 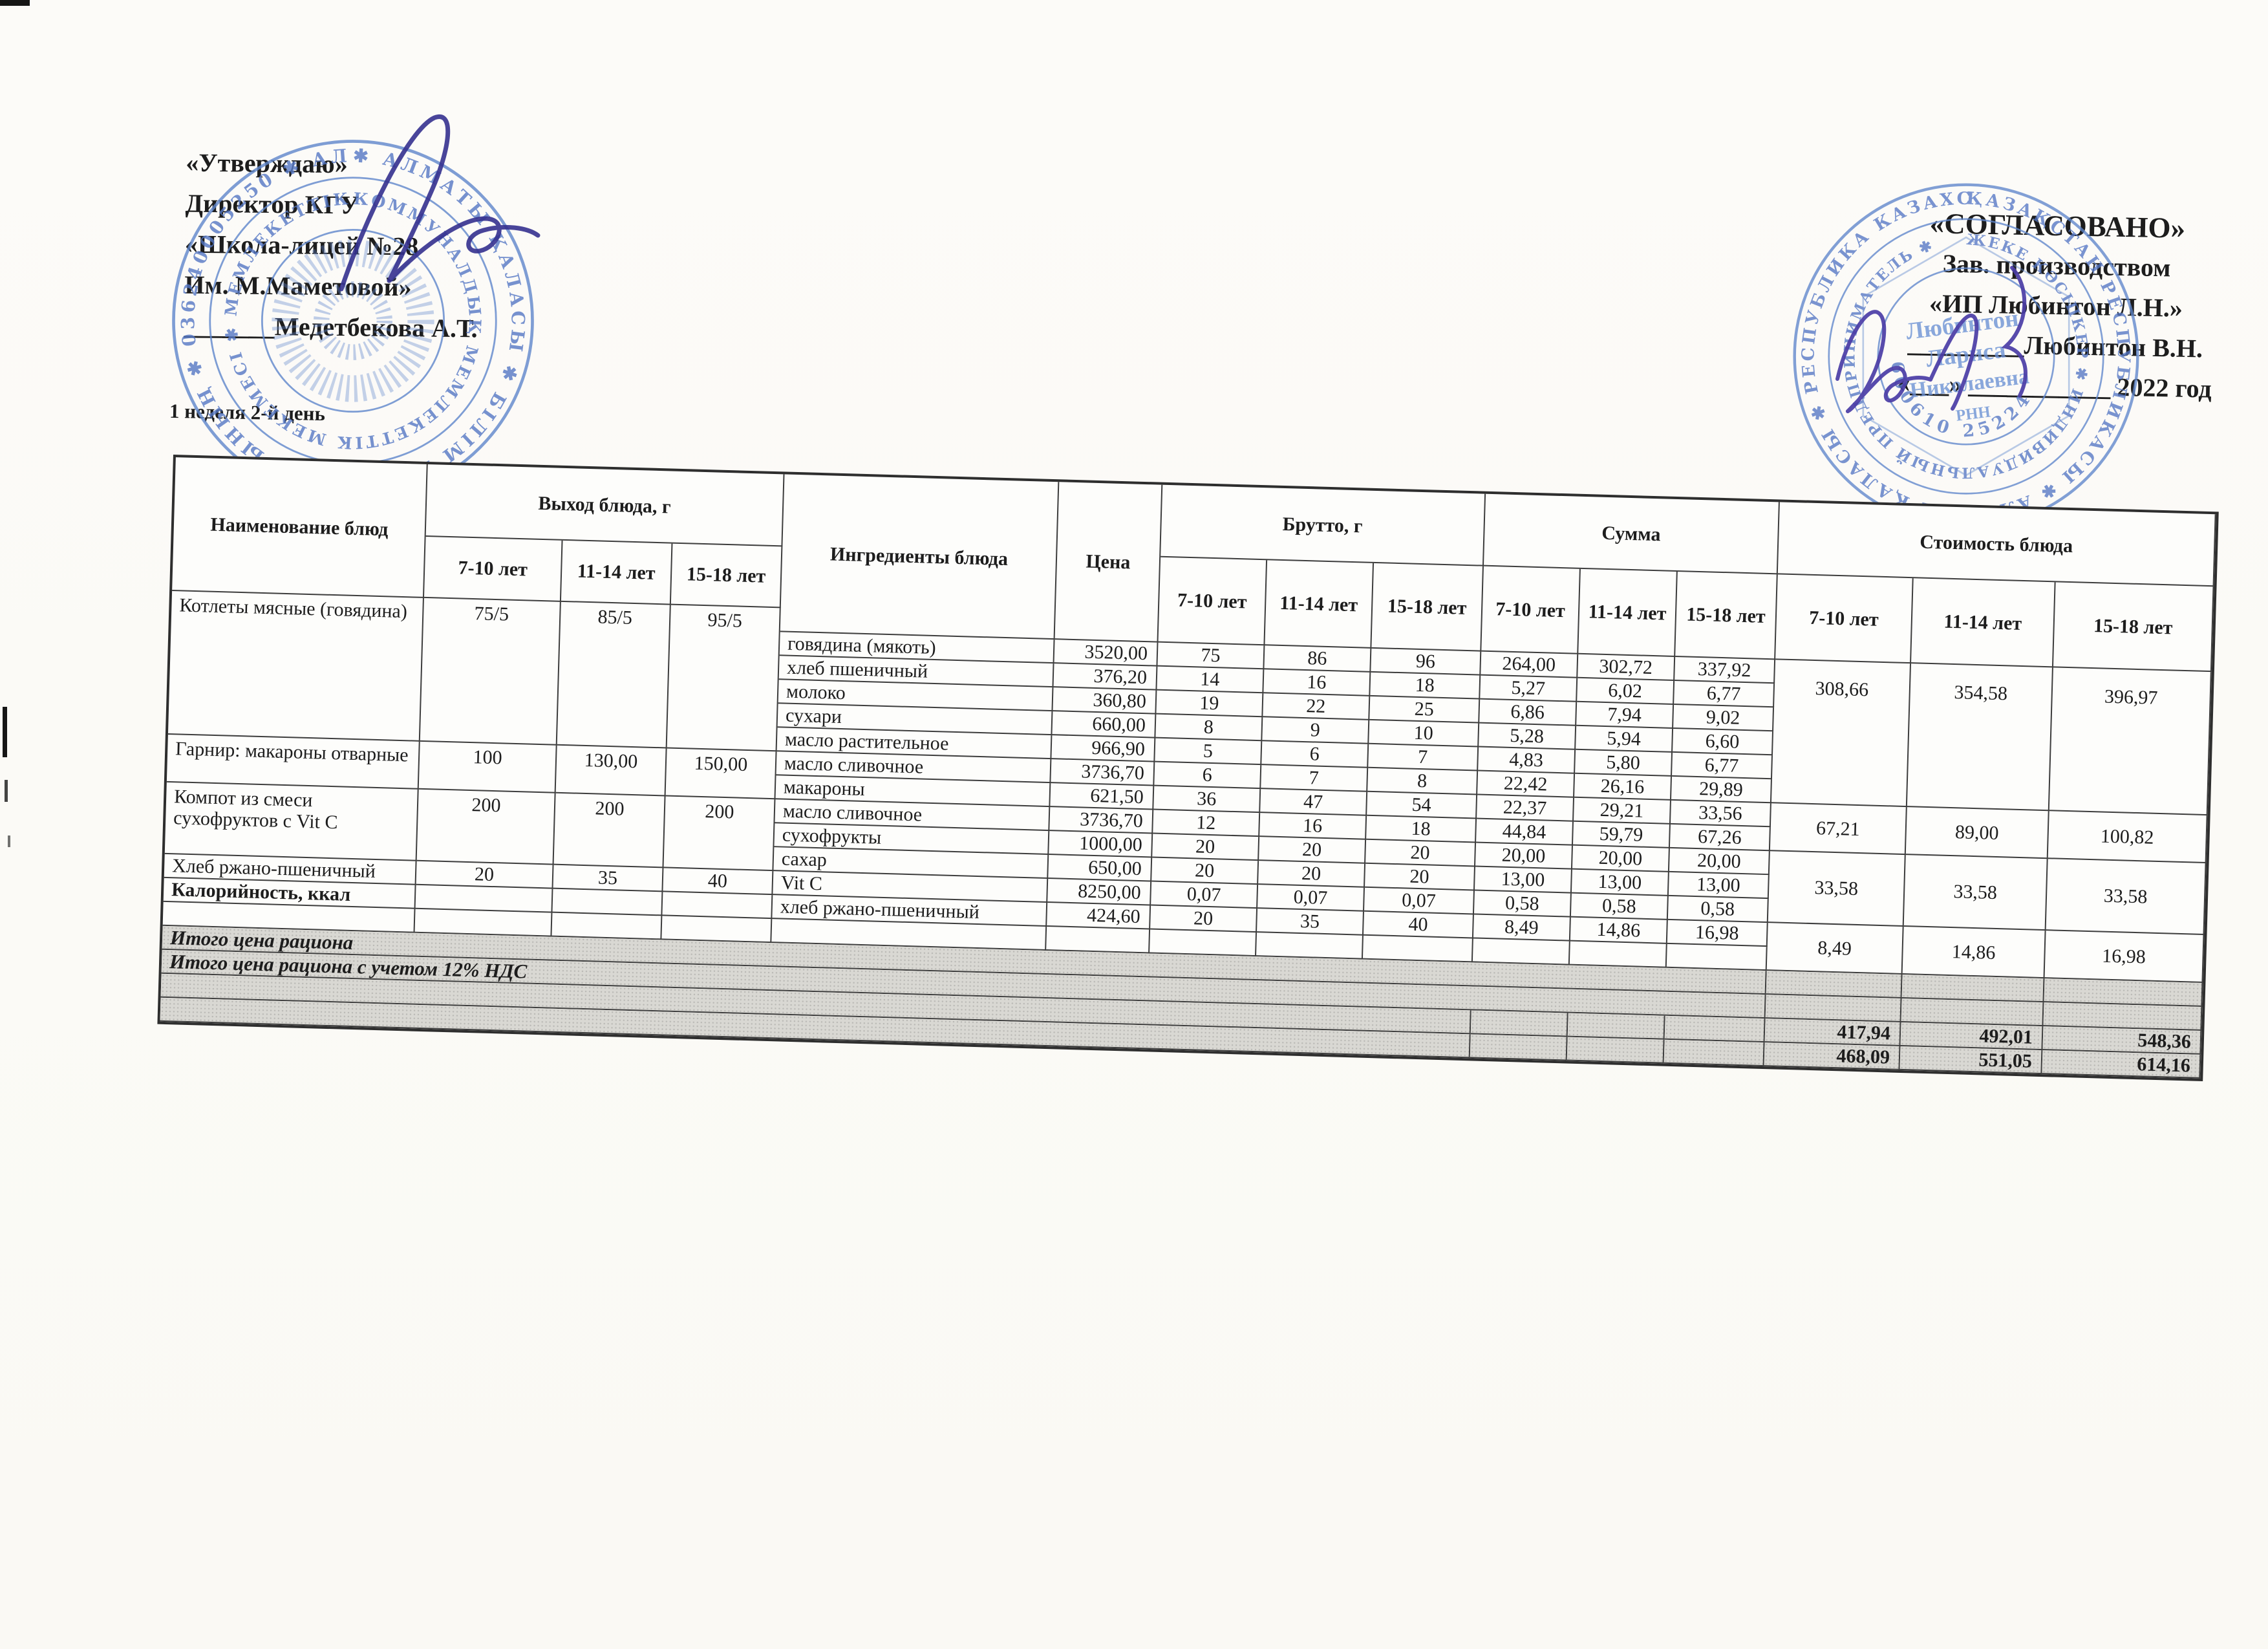 I want to click on sum-cell: 5,28, so click(x=1528, y=736).